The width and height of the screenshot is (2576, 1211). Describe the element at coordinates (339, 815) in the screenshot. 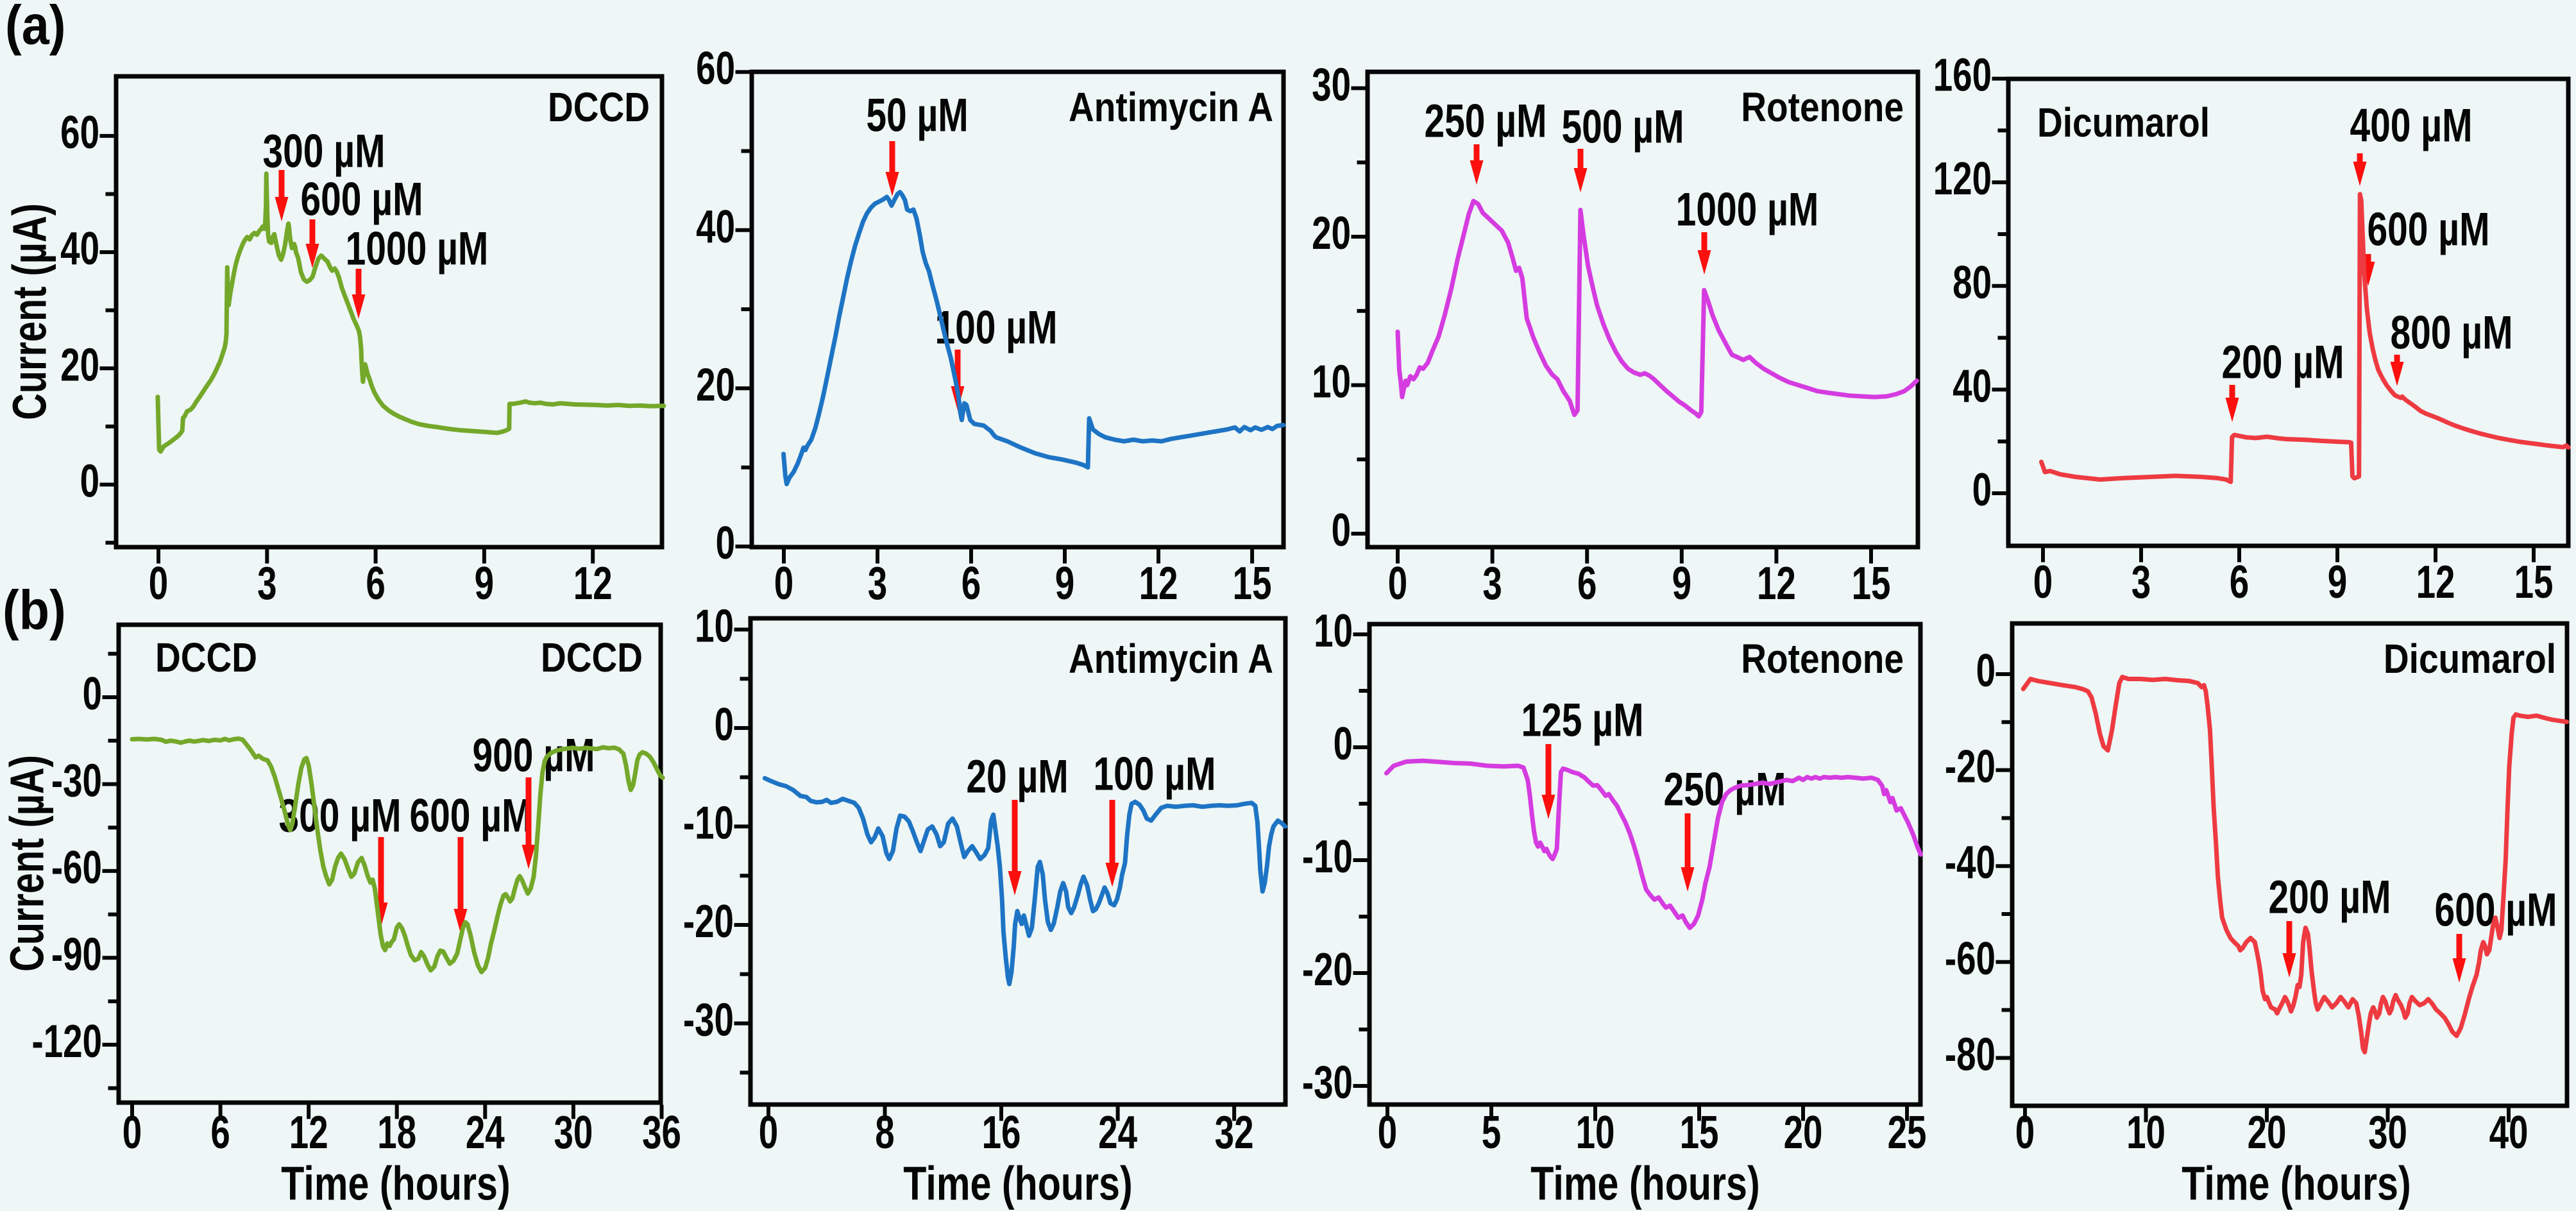

I see `svg-text: 300 µM` at that location.